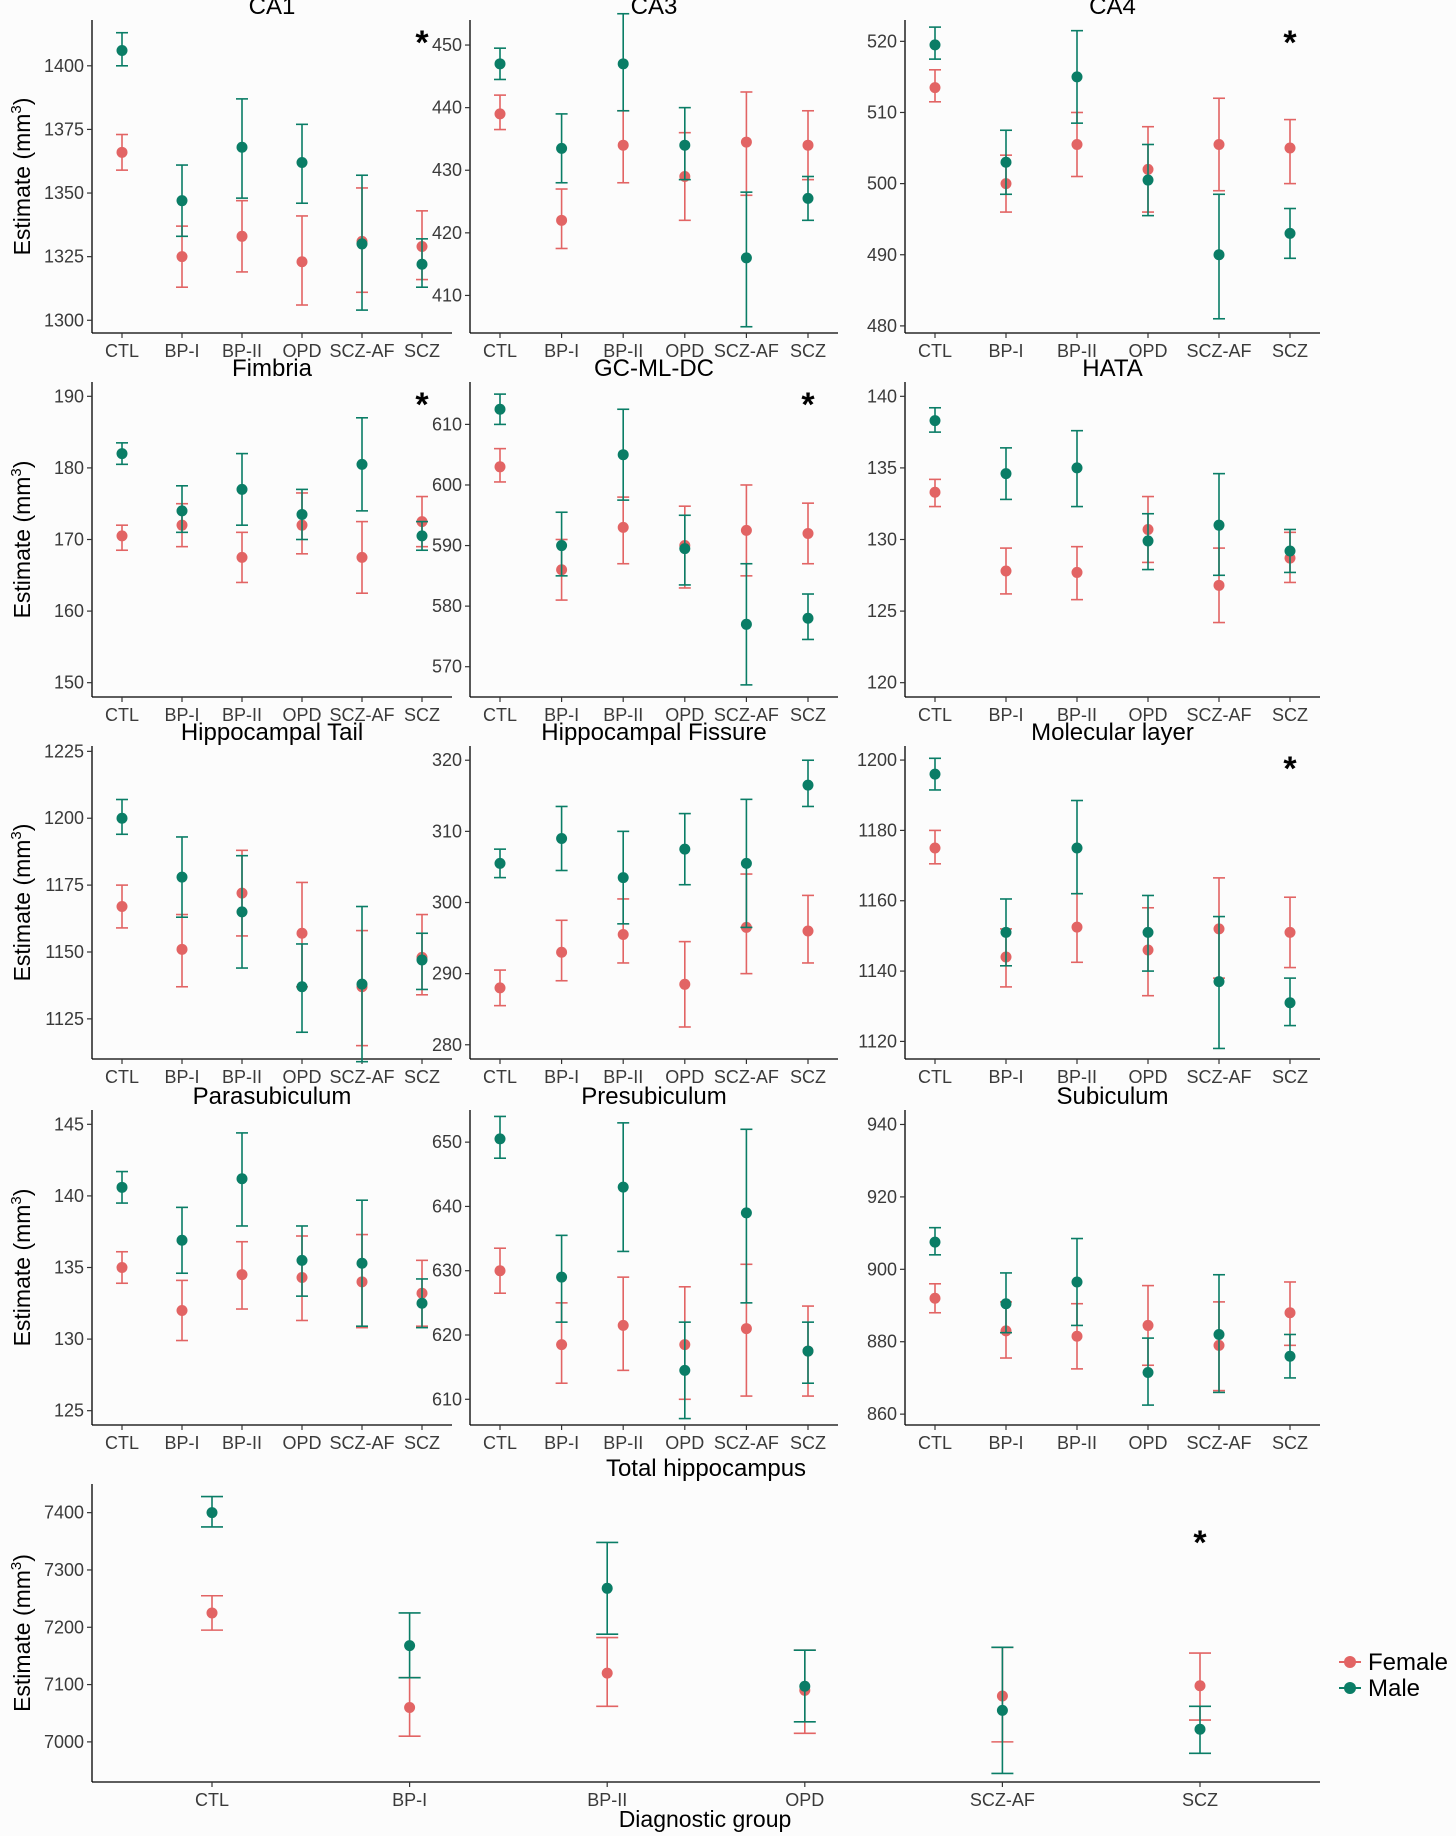 The image size is (1456, 1836). I want to click on y-tick-label: 300, so click(447, 903).